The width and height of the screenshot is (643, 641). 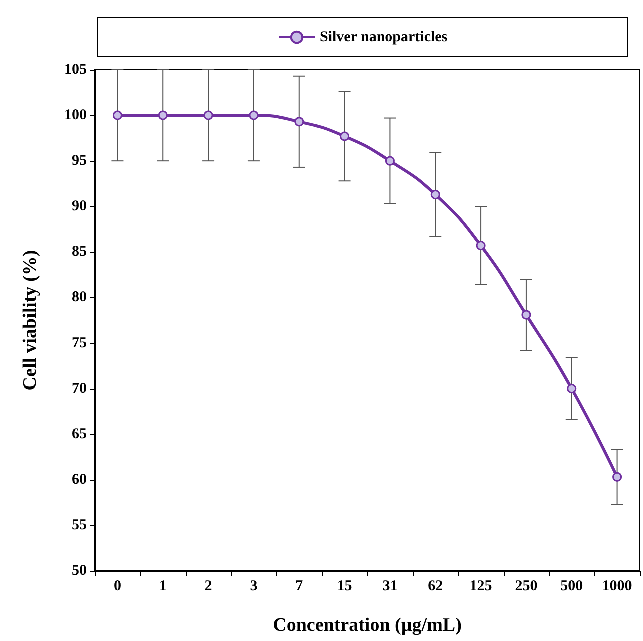 I want to click on y-tick-label: 65, so click(x=79, y=434).